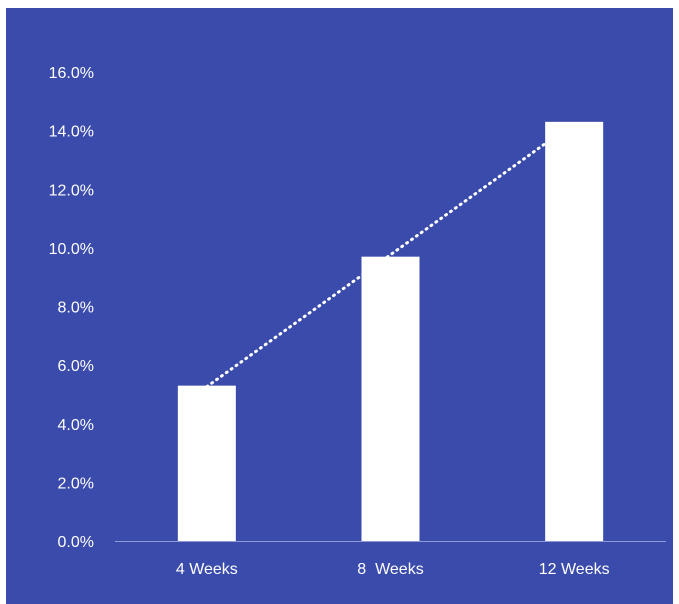 The image size is (679, 604). I want to click on y-axis-ticks: 0.0% 2.0% 4.0% 6.0% 8.0% 10.0% 12.0% 14.0% 16.0%, so click(71, 308).